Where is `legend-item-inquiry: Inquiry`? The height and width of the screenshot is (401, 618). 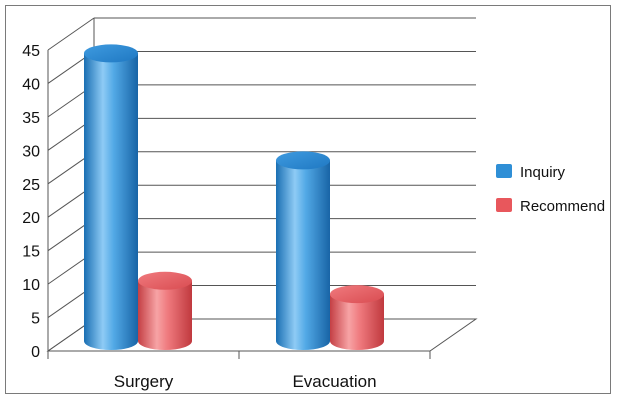
legend-item-inquiry: Inquiry is located at coordinates (531, 172).